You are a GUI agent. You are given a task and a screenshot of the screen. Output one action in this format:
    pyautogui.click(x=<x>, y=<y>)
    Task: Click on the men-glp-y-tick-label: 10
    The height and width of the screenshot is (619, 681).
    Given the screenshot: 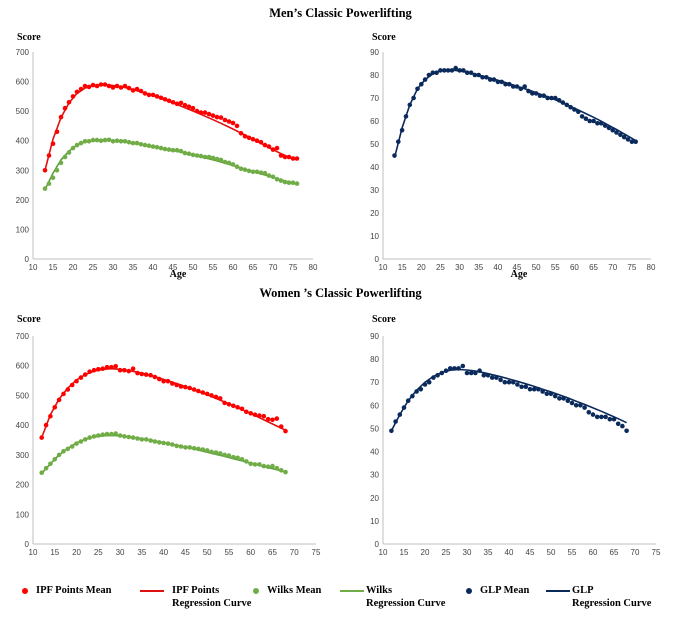 What is the action you would take?
    pyautogui.click(x=374, y=236)
    